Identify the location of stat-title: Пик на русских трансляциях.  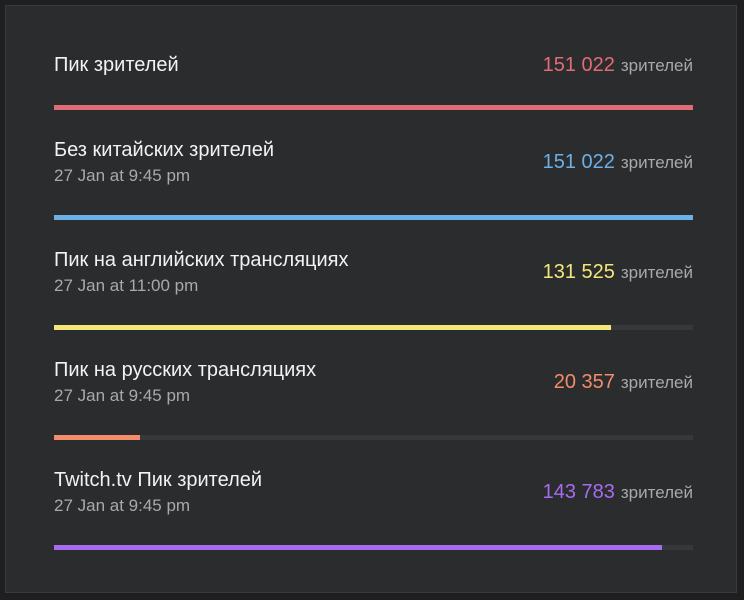
(185, 370).